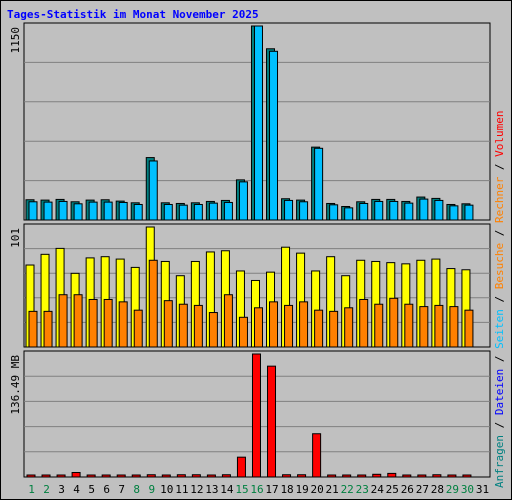  I want to click on legend-item-4: Seiten, so click(499, 329).